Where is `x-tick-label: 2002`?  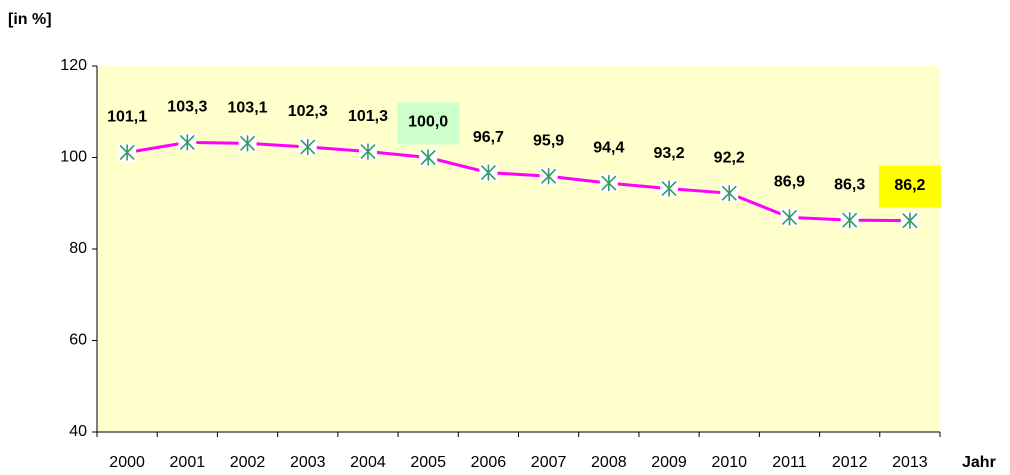
x-tick-label: 2002 is located at coordinates (248, 462).